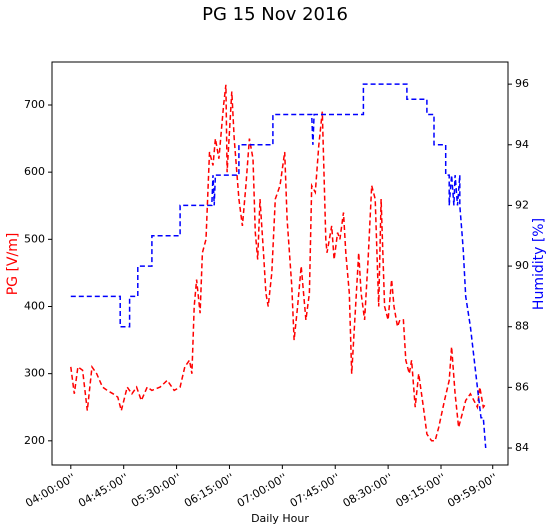  Describe the element at coordinates (34, 305) in the screenshot. I see `y-tick-label: 400` at that location.